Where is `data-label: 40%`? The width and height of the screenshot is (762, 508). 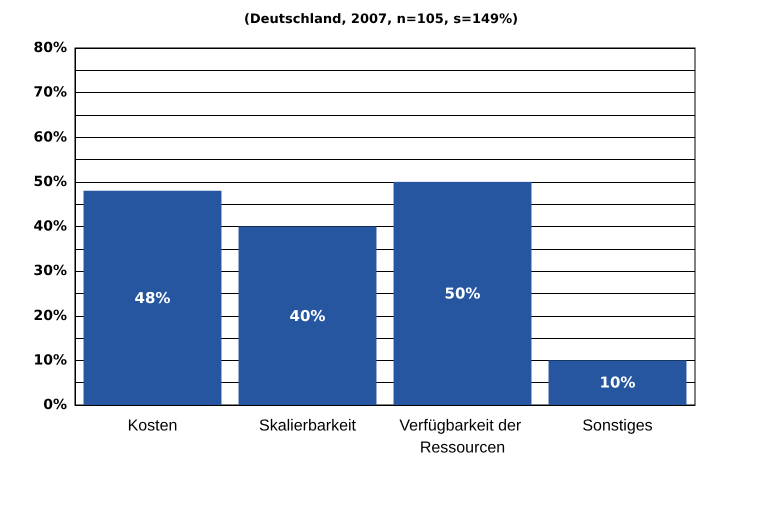
data-label: 40% is located at coordinates (308, 315).